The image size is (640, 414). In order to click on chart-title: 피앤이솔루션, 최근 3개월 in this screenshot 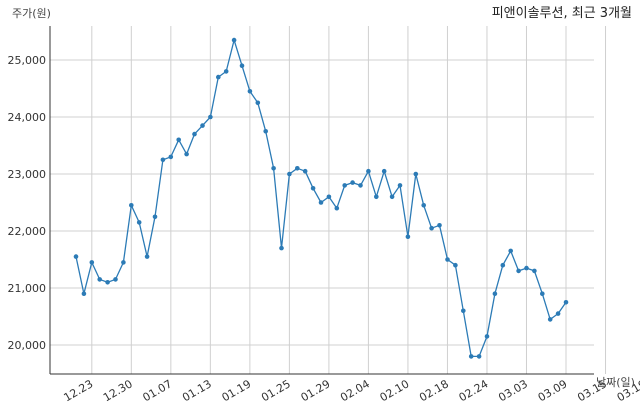, I will do `click(562, 13)`.